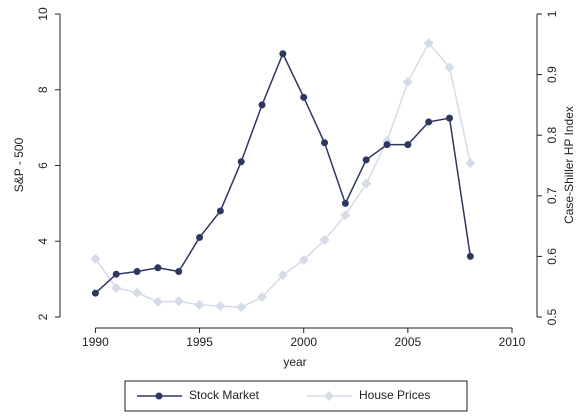 The height and width of the screenshot is (418, 582). Describe the element at coordinates (95, 342) in the screenshot. I see `x-tick-label: 1990` at that location.